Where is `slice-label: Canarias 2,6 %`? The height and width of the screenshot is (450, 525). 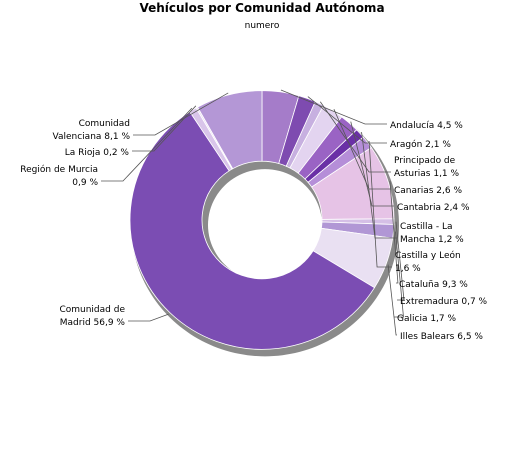 slice-label: Canarias 2,6 % is located at coordinates (428, 191).